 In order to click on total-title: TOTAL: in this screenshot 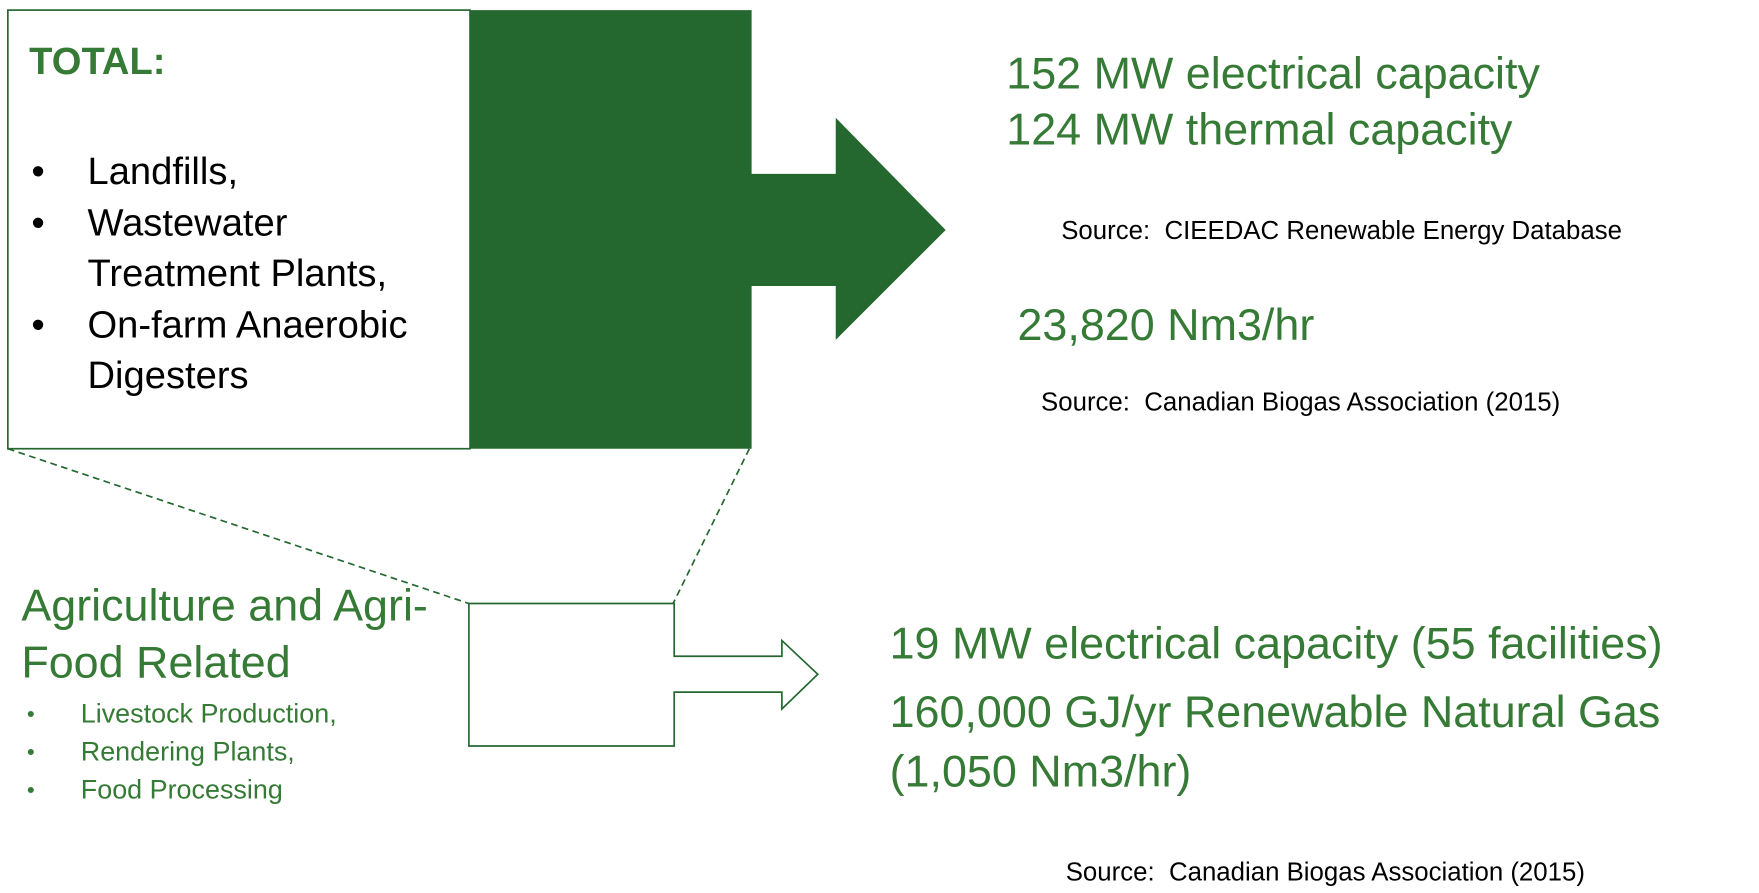, I will do `click(97, 62)`.